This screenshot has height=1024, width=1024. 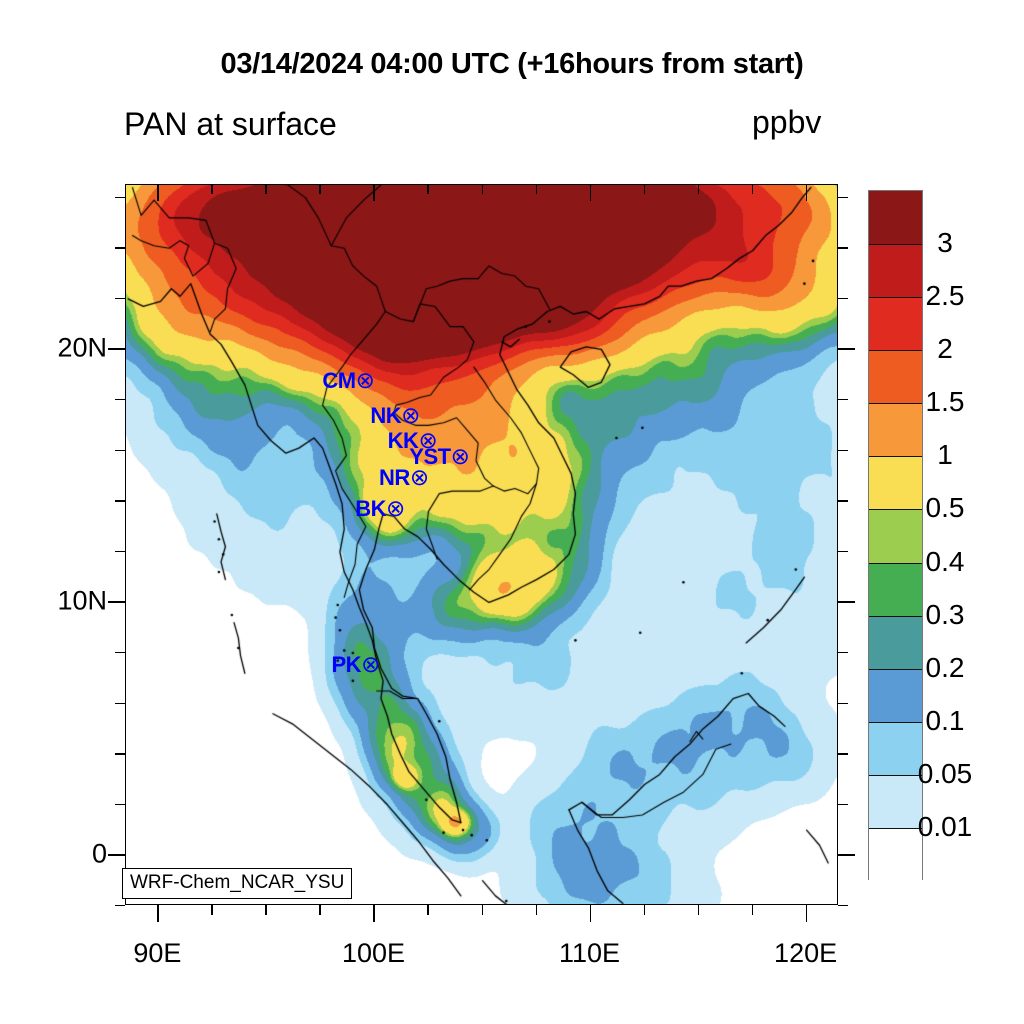 I want to click on colorbar-label-3: 3, so click(x=945, y=243).